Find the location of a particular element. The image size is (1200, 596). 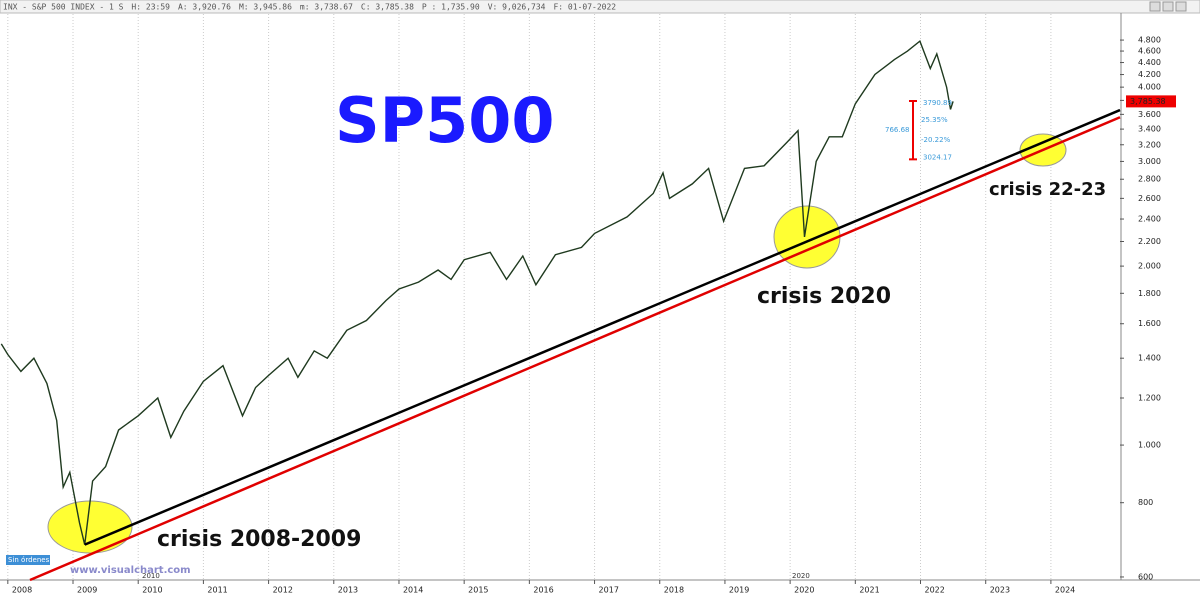

annotation: crisis 22-23 is located at coordinates (1047, 189).